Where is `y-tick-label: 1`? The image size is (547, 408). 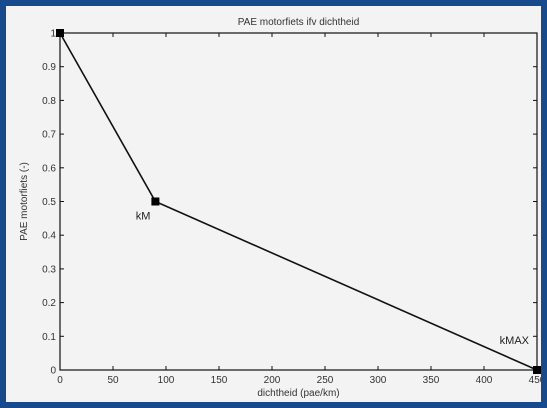
y-tick-label: 1 is located at coordinates (53, 34).